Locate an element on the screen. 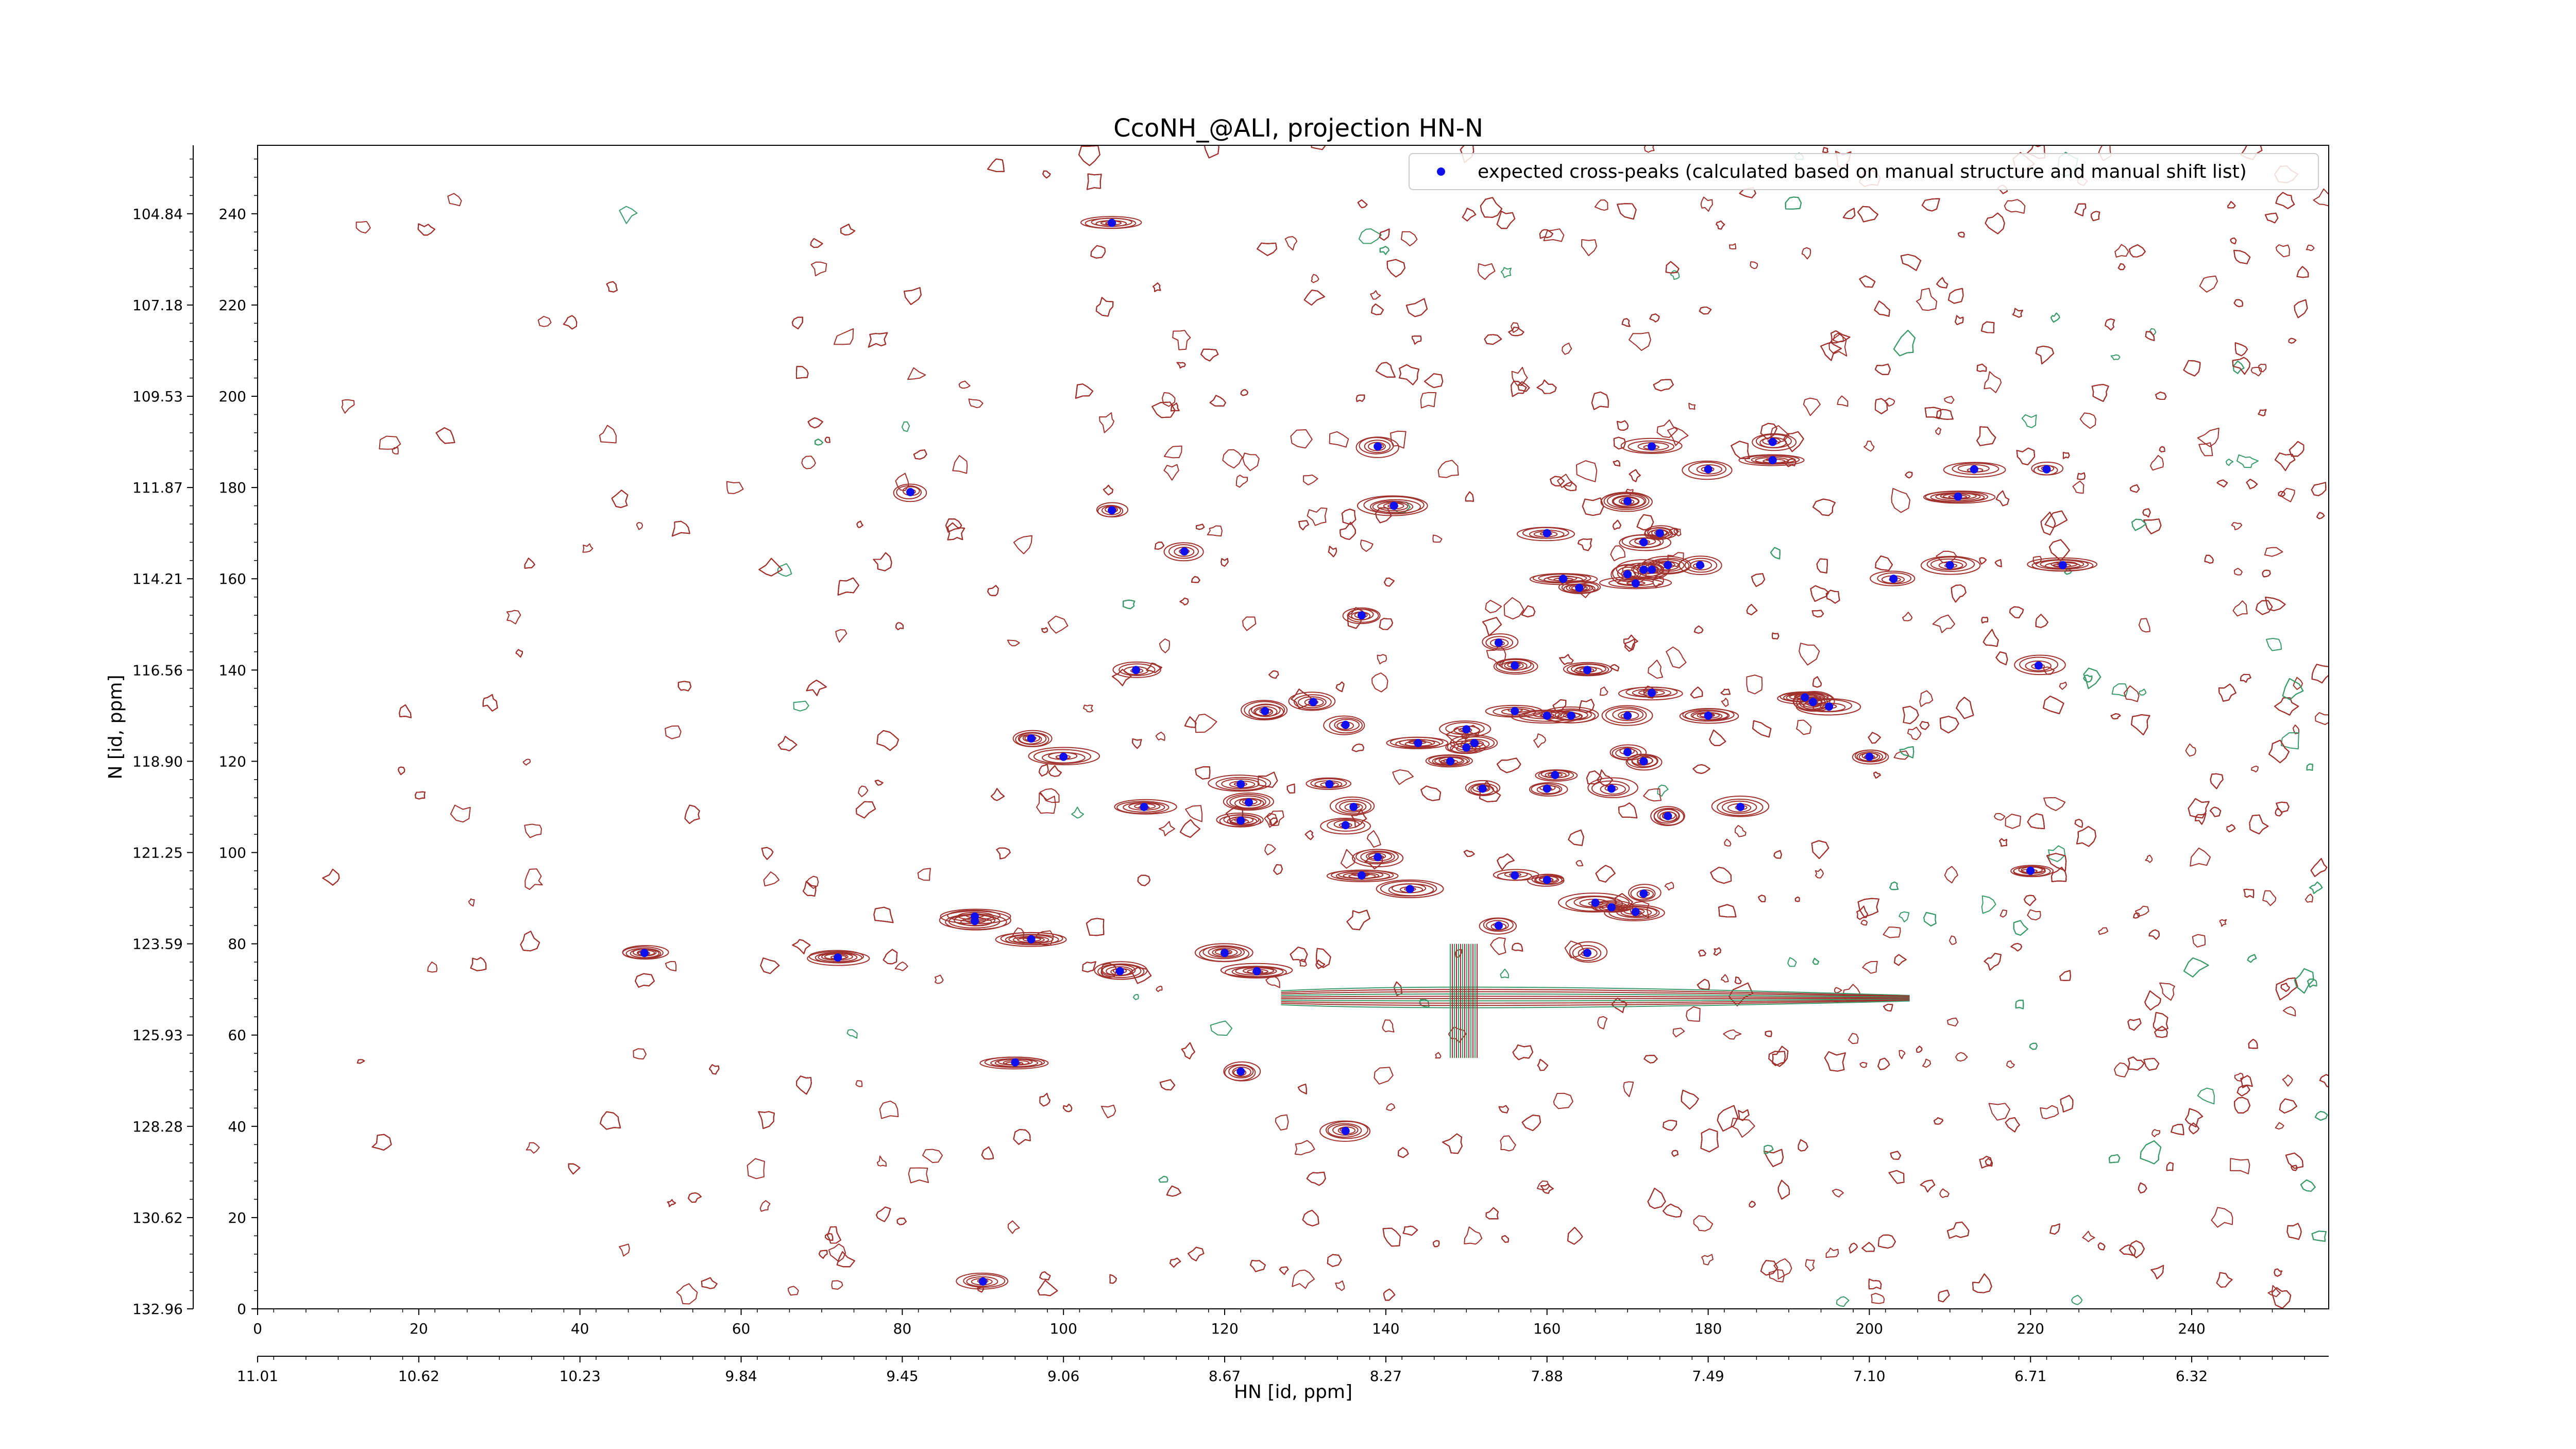 The height and width of the screenshot is (1449, 2576). x-tick-label: 140 is located at coordinates (1385, 1328).